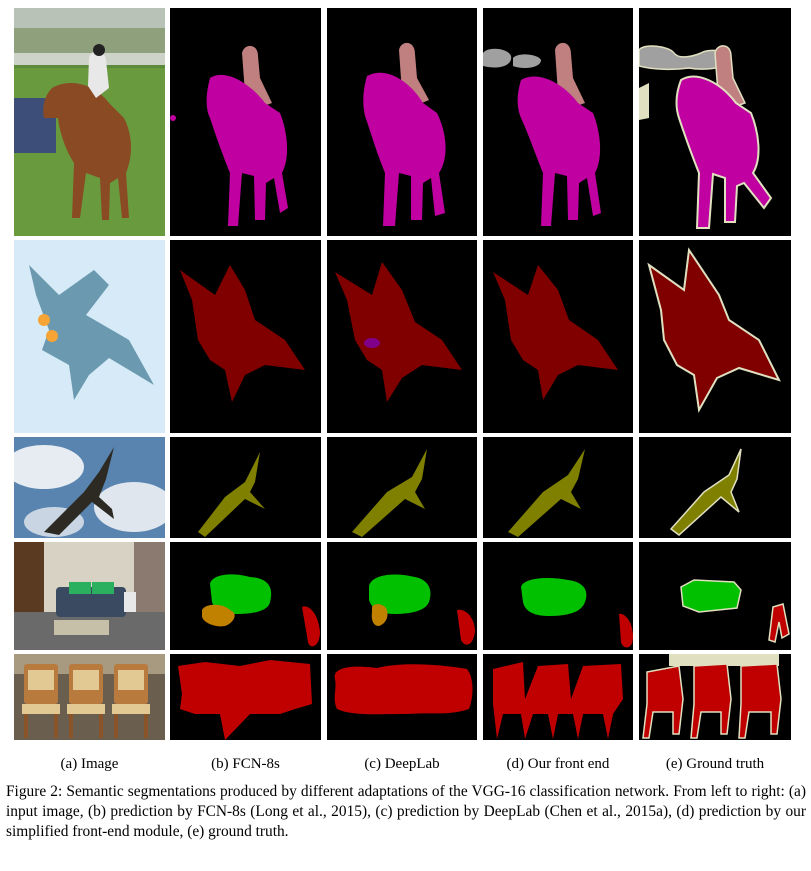 Image resolution: width=811 pixels, height=871 pixels. Describe the element at coordinates (245, 336) in the screenshot. I see `row2-fcn8s` at that location.